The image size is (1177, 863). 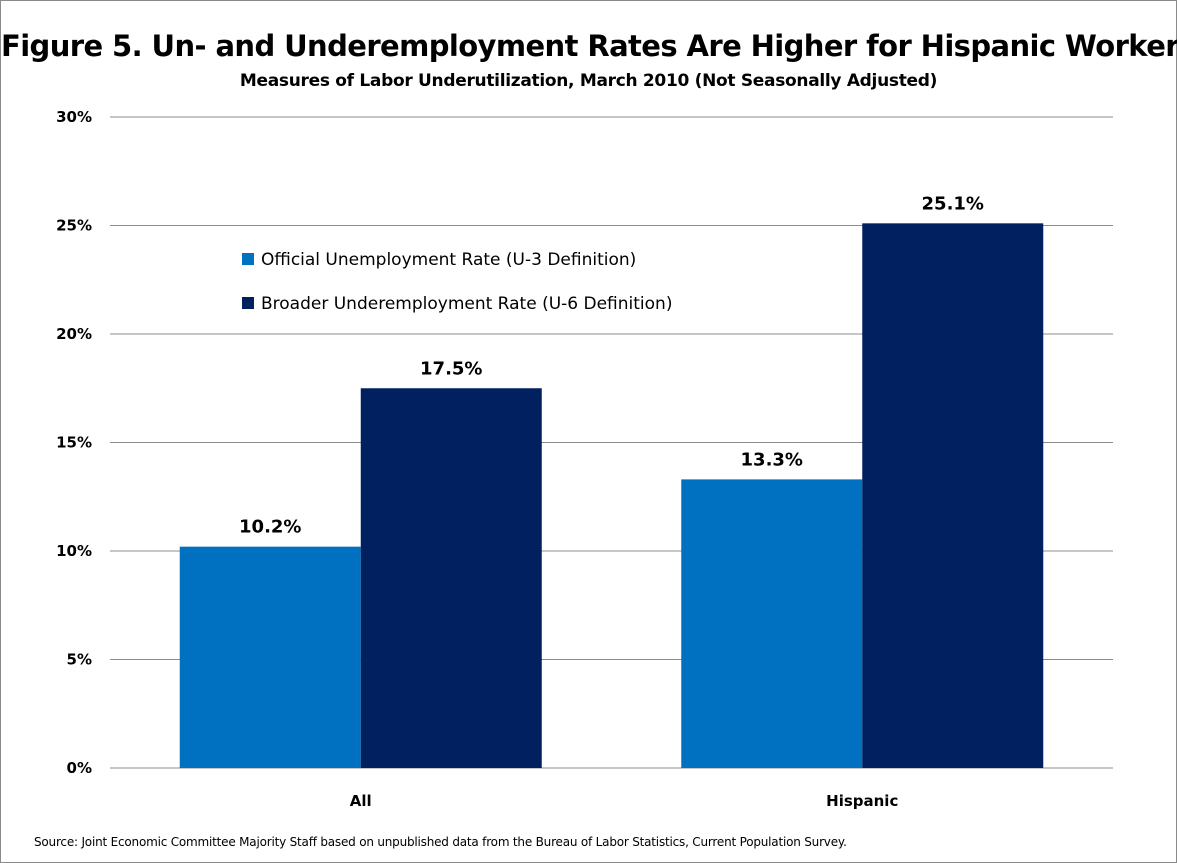 I want to click on y-tick-label: 10%, so click(x=74, y=551).